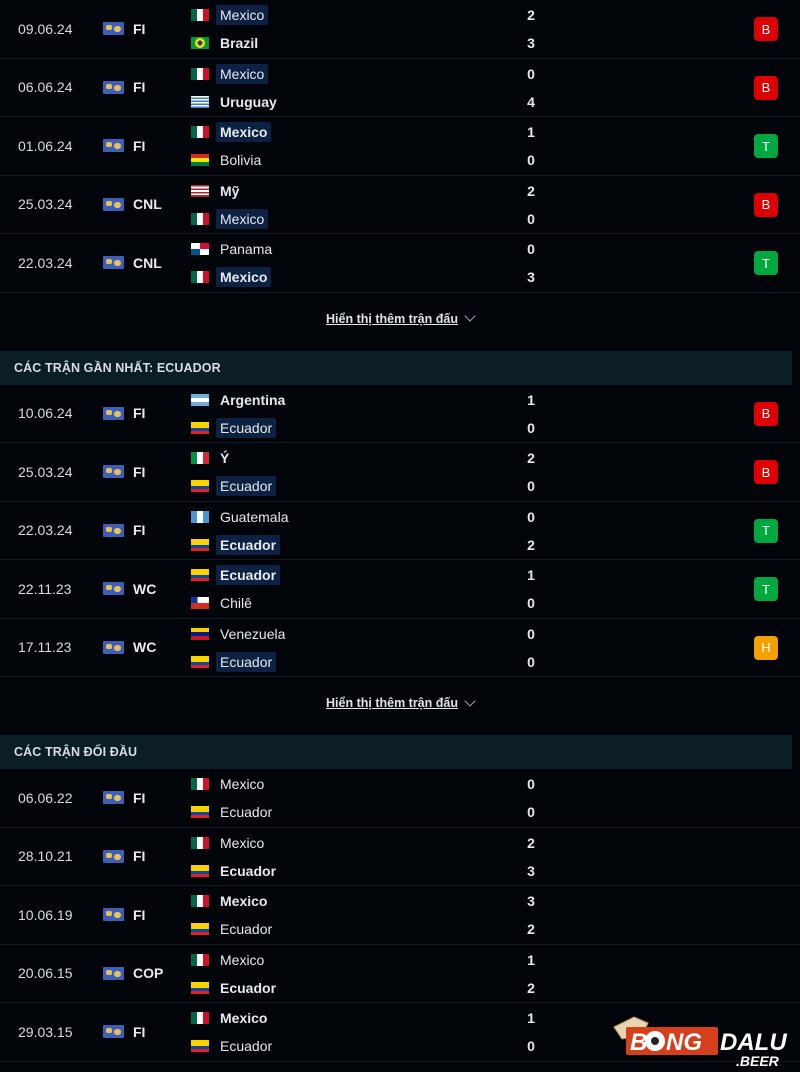  I want to click on match-row: 10.06.19 FI Mexico Ecuador 3 2, so click(400, 915).